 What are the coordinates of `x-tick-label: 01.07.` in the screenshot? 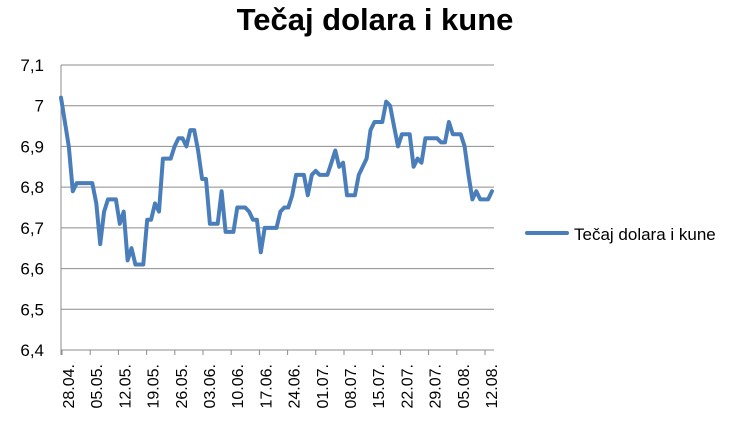 It's located at (323, 386).